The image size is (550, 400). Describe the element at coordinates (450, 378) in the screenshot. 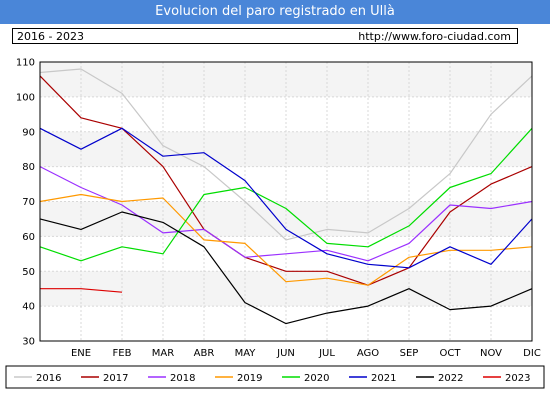

I see `legend-label-2022: 2022` at that location.